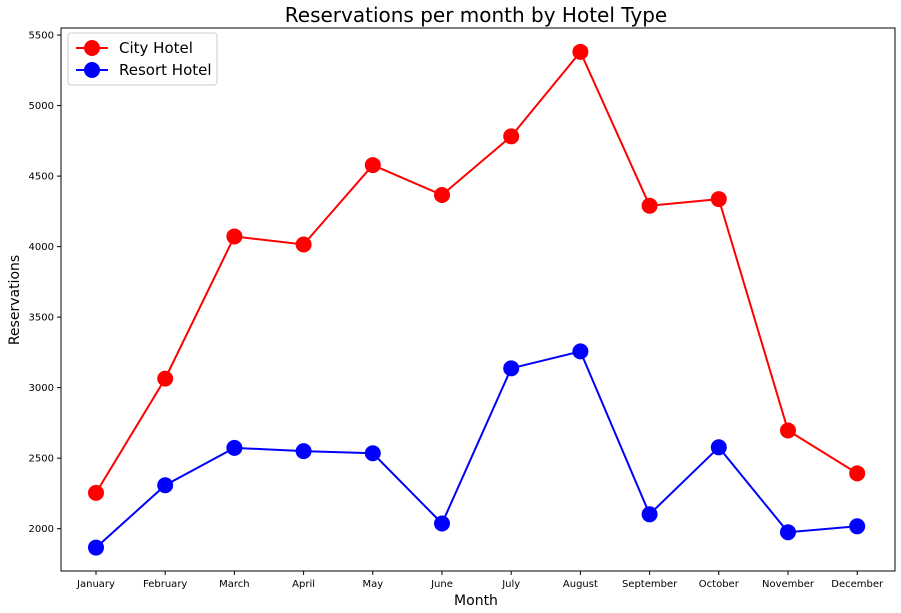 Image resolution: width=901 pixels, height=613 pixels. What do you see at coordinates (165, 584) in the screenshot?
I see `x-tick-label: February` at bounding box center [165, 584].